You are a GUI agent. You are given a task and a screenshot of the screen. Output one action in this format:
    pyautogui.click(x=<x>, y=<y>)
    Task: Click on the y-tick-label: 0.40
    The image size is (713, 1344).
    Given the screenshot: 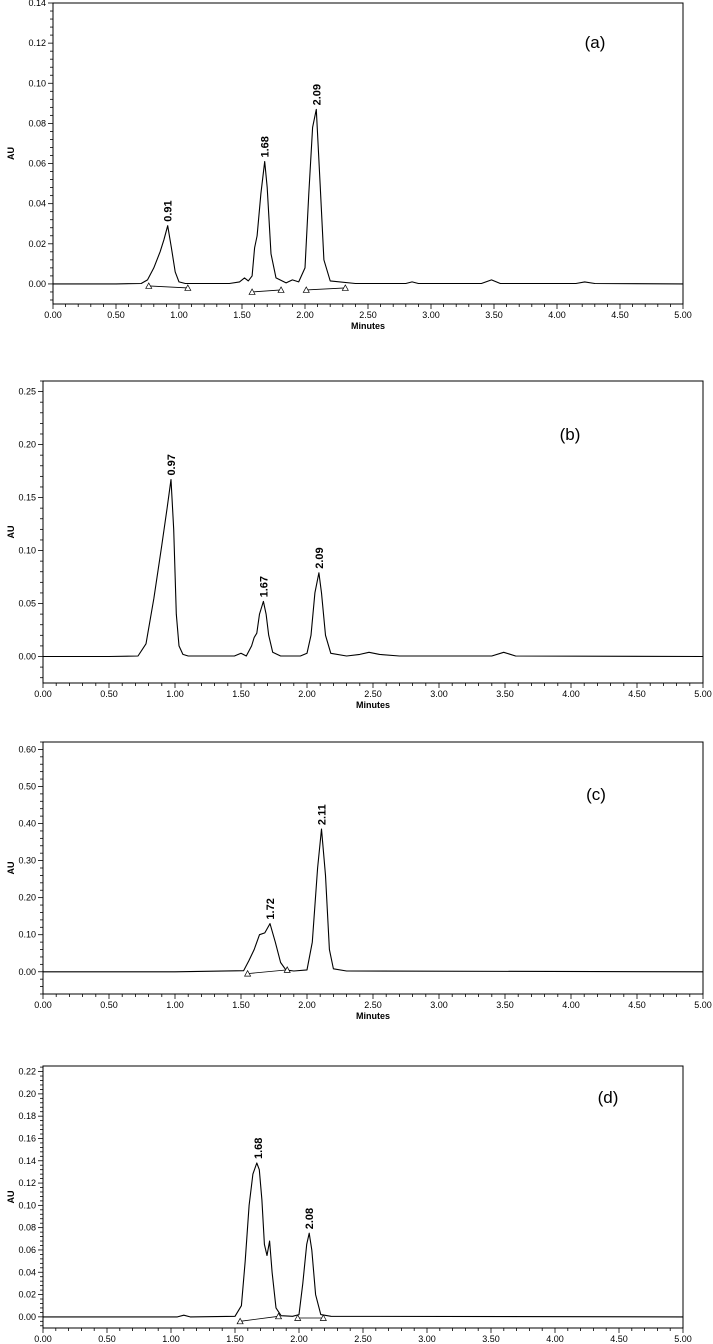 What is the action you would take?
    pyautogui.click(x=27, y=824)
    